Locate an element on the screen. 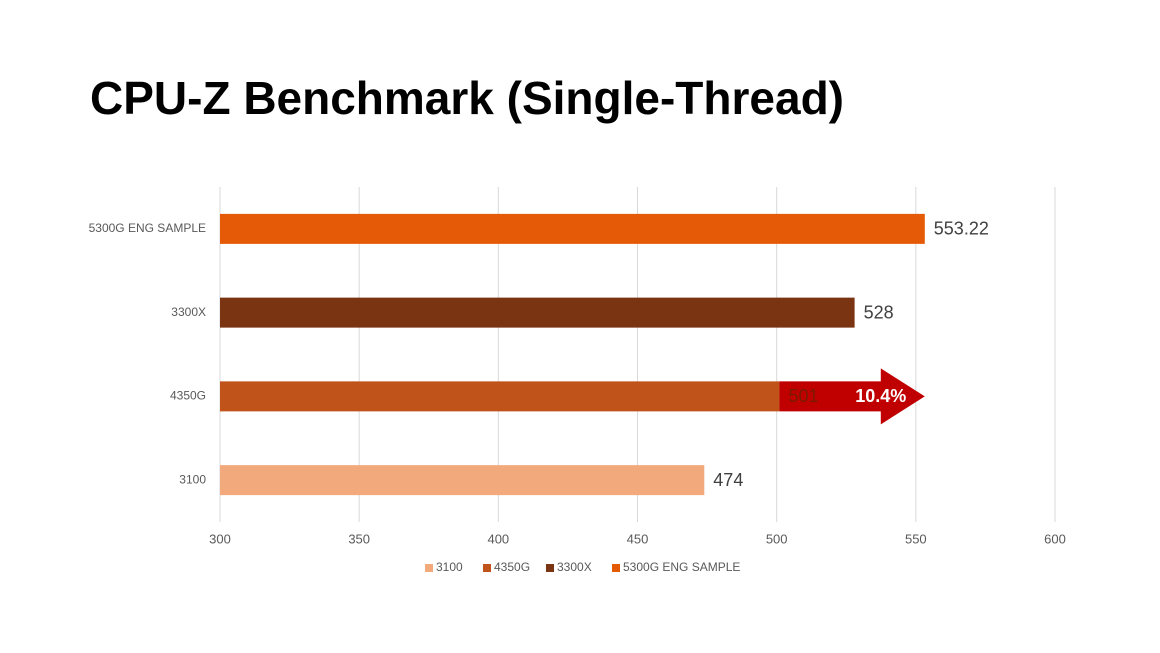 The height and width of the screenshot is (653, 1160). legend-label: 3300X is located at coordinates (574, 567).